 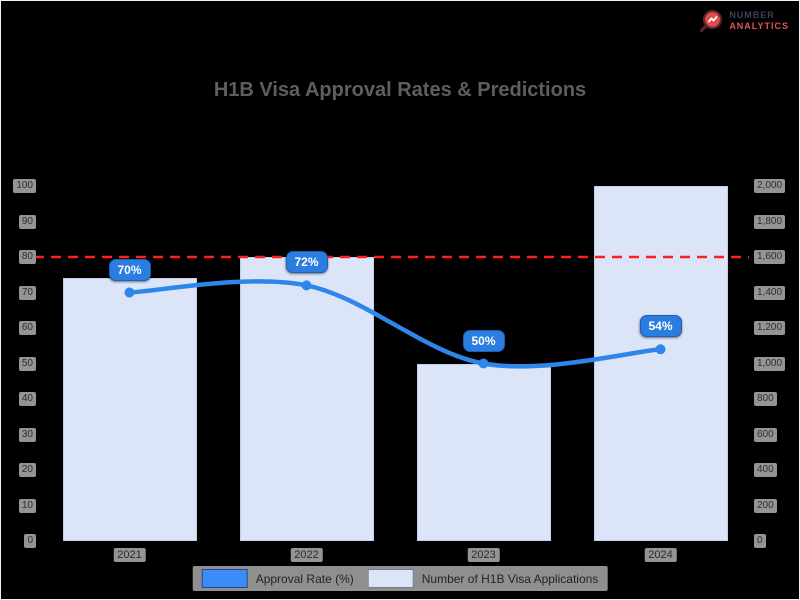 I want to click on brand-logo: NUMBER ANALYTICS, so click(x=743, y=21).